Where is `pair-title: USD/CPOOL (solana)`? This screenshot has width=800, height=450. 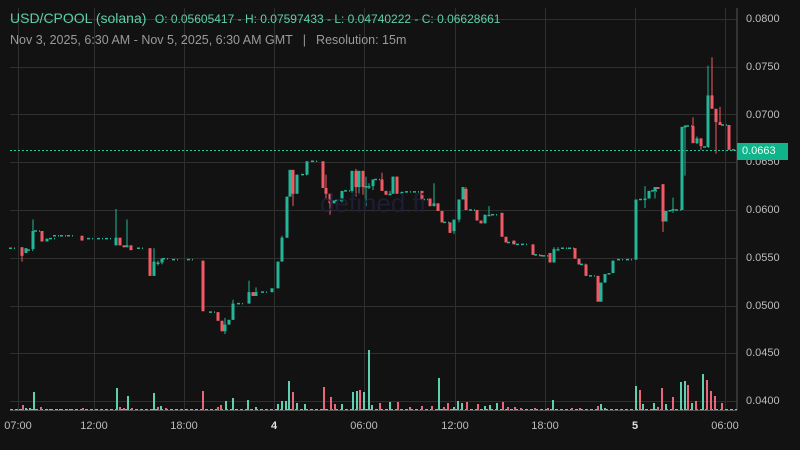
pair-title: USD/CPOOL (solana) is located at coordinates (78, 18).